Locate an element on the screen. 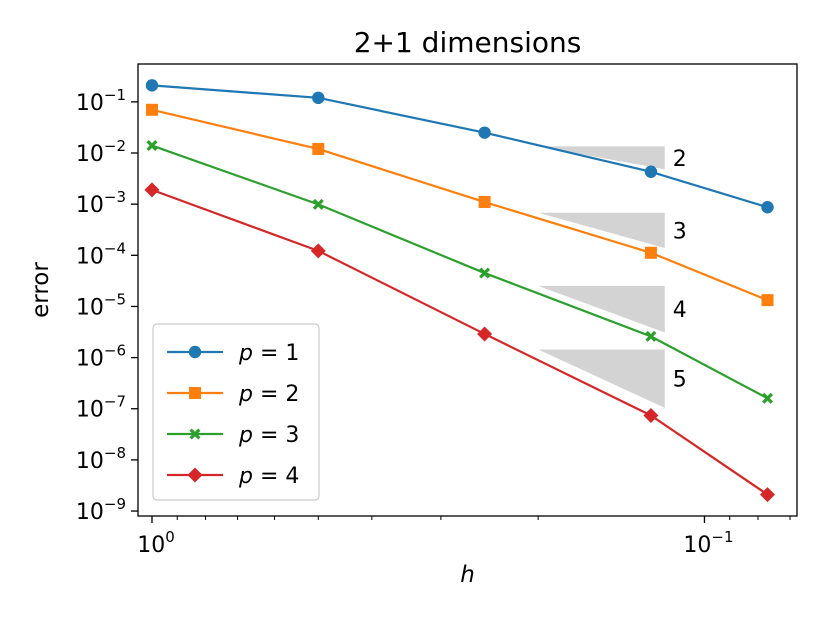  legend-label: p = 4 is located at coordinates (268, 476).